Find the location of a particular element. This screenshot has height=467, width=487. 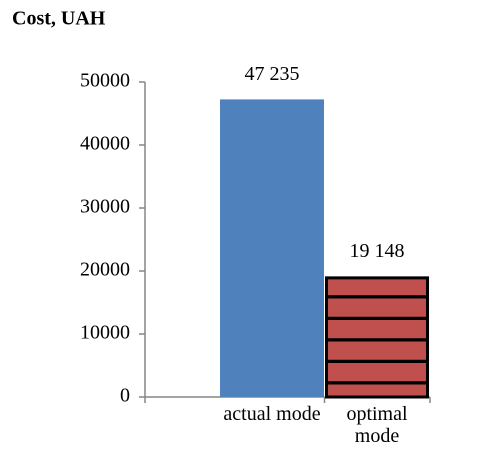

y-tick-label: 30000 is located at coordinates (105, 207).